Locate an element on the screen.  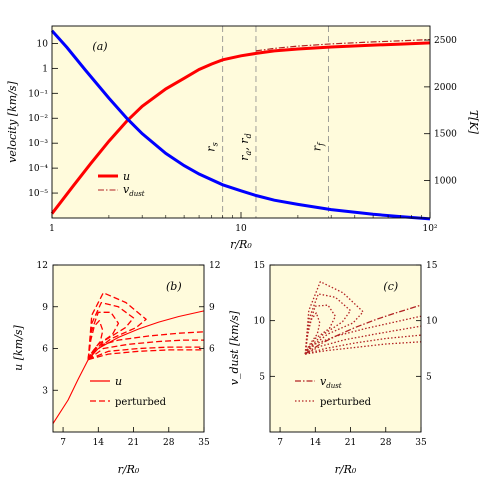
y-axis-label-a: velocity [km/s] is located at coordinates (12, 121).